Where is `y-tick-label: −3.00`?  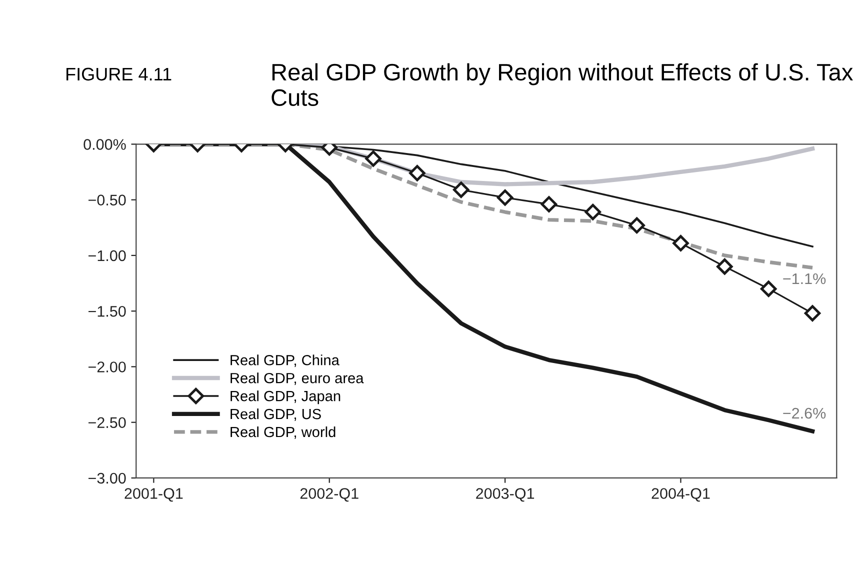
y-tick-label: −3.00 is located at coordinates (107, 478).